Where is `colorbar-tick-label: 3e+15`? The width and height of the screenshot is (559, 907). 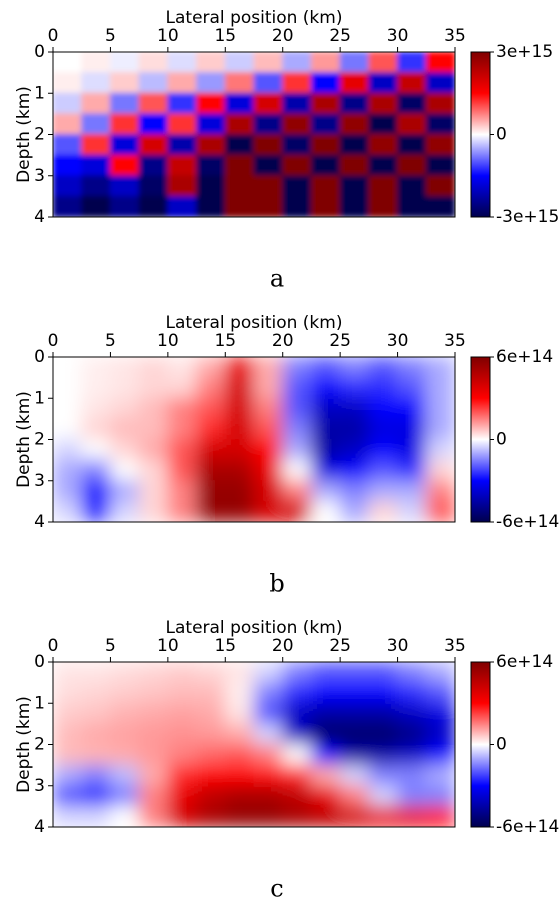
colorbar-tick-label: 3e+15 is located at coordinates (524, 52).